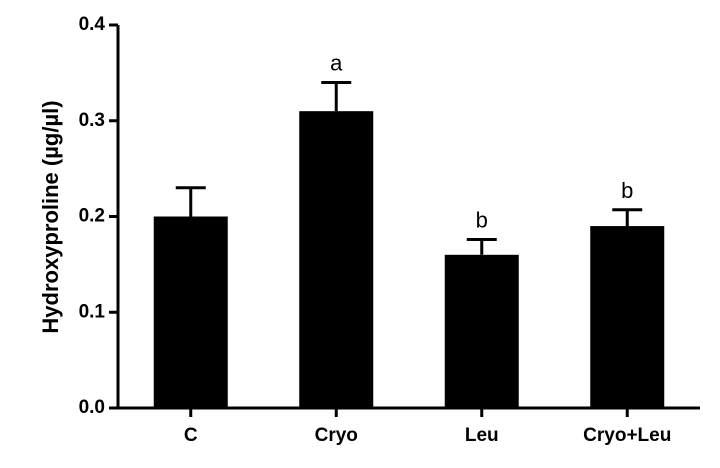  I want to click on x-tick-label: Leu, so click(482, 435).